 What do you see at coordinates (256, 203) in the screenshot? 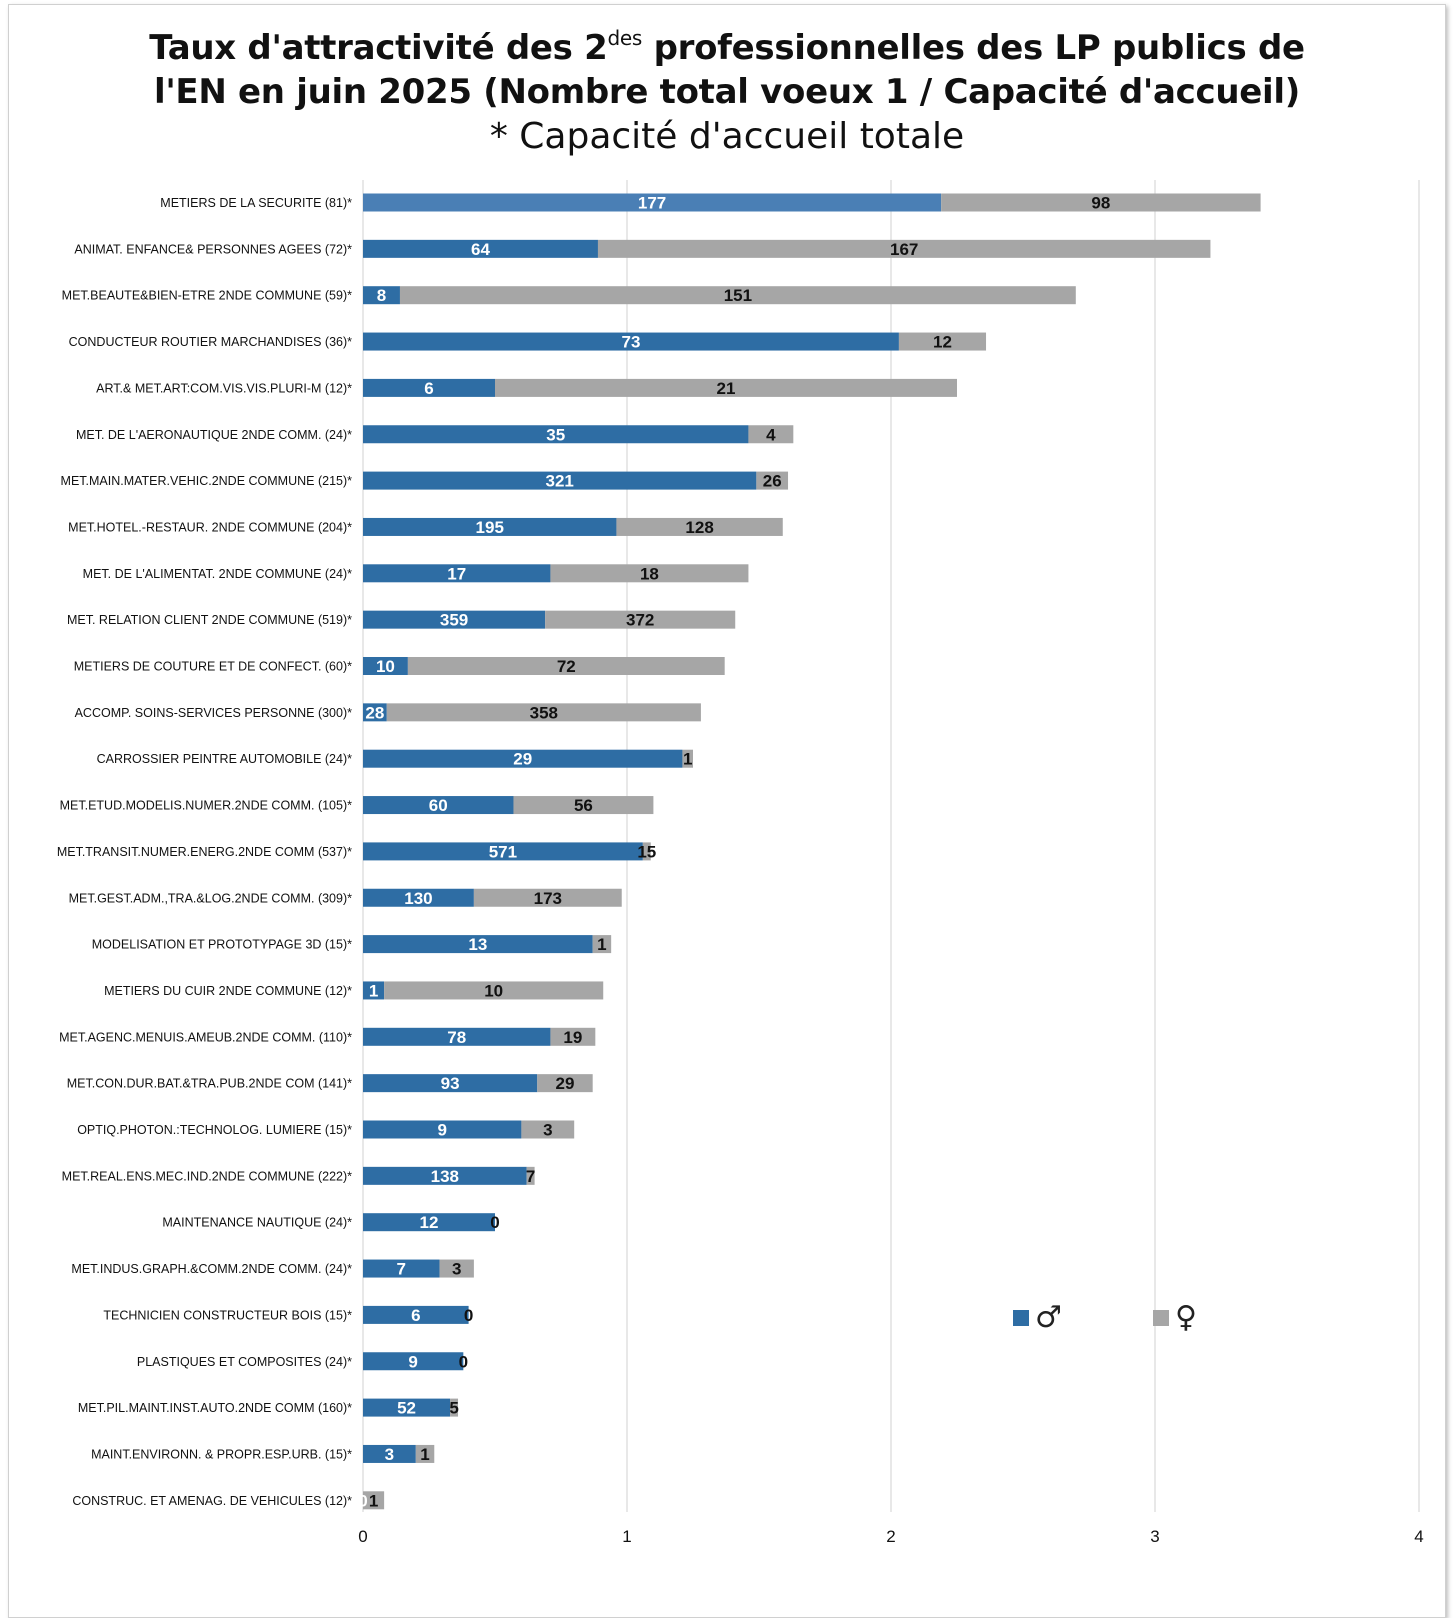
I see `category-label-0: METIERS DE LA SECURITE (81)*` at bounding box center [256, 203].